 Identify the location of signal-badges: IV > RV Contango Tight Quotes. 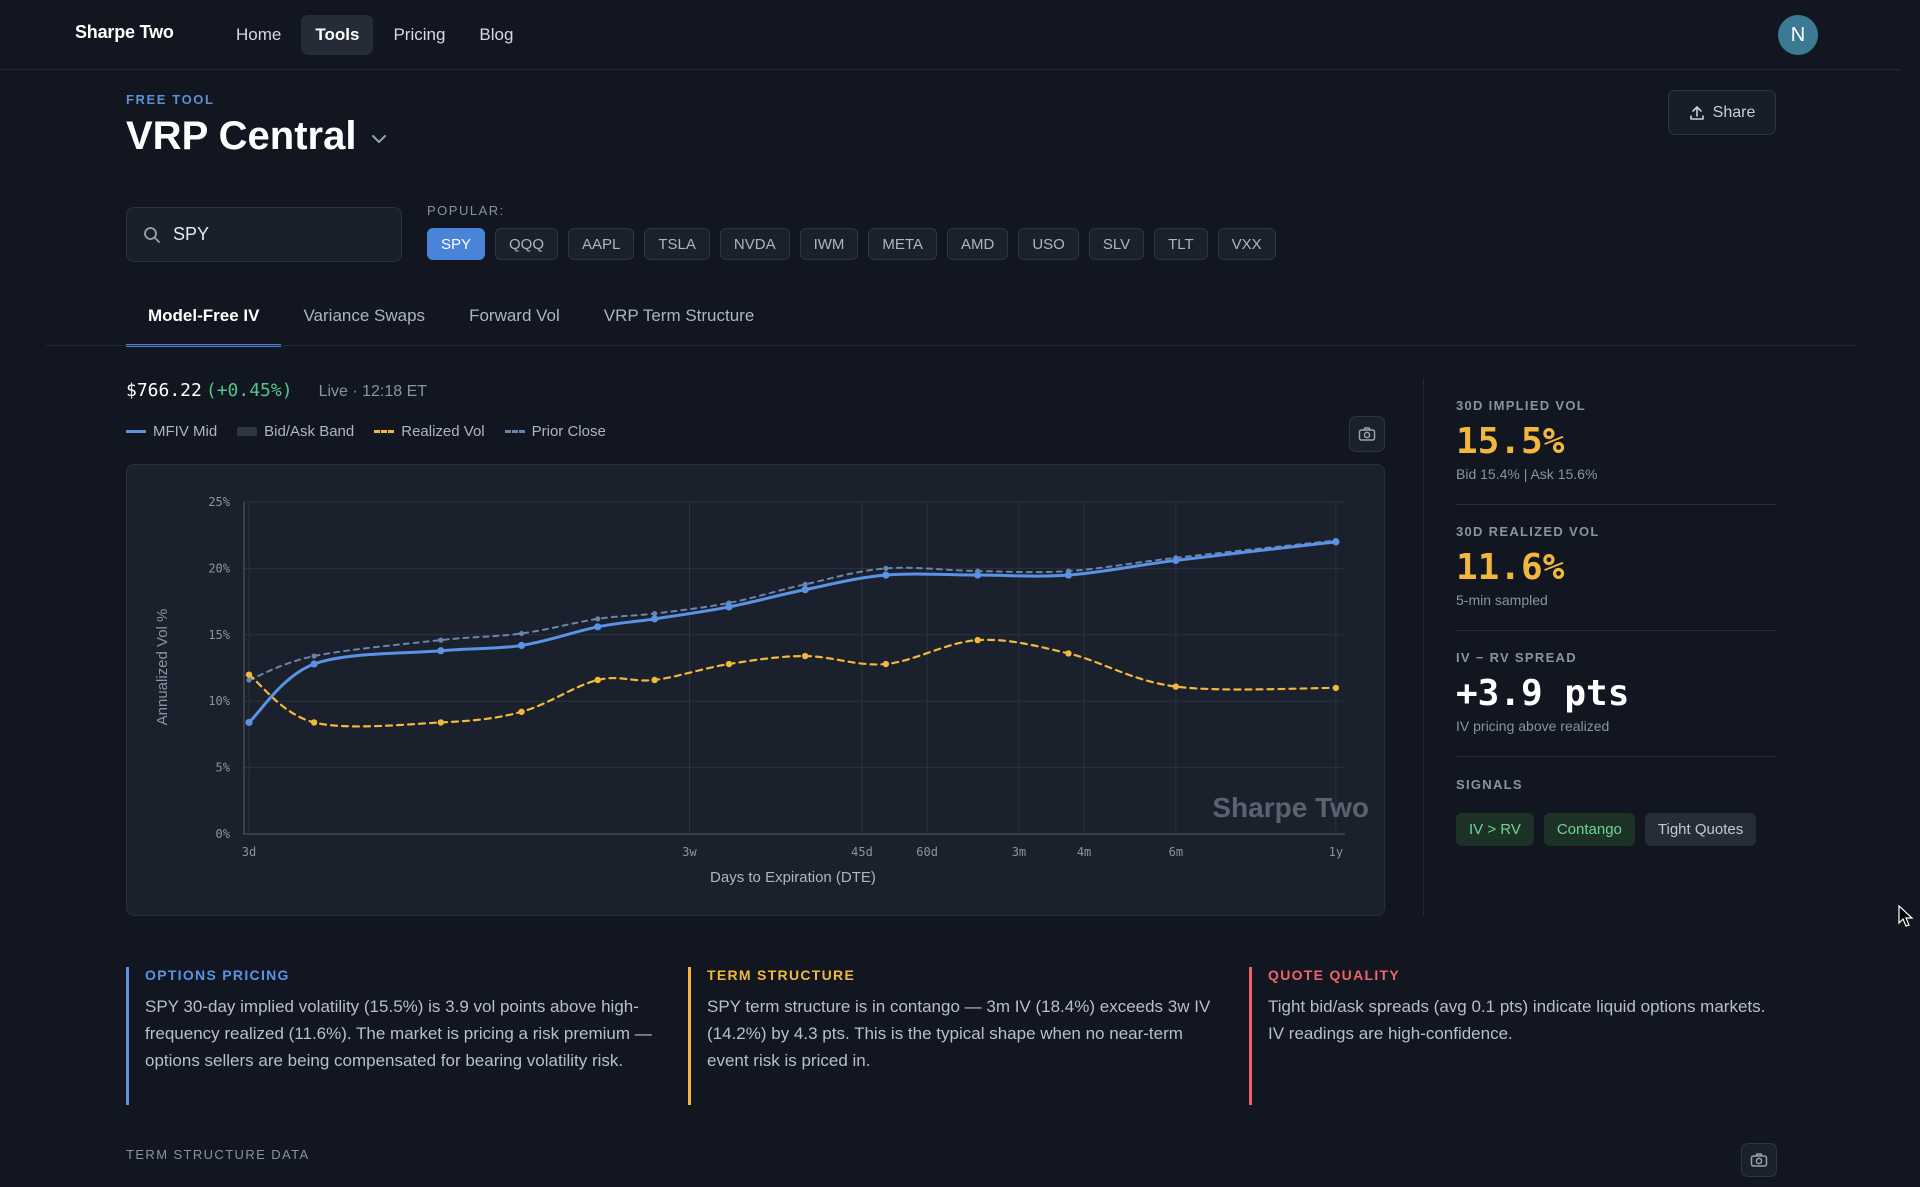
(1606, 829).